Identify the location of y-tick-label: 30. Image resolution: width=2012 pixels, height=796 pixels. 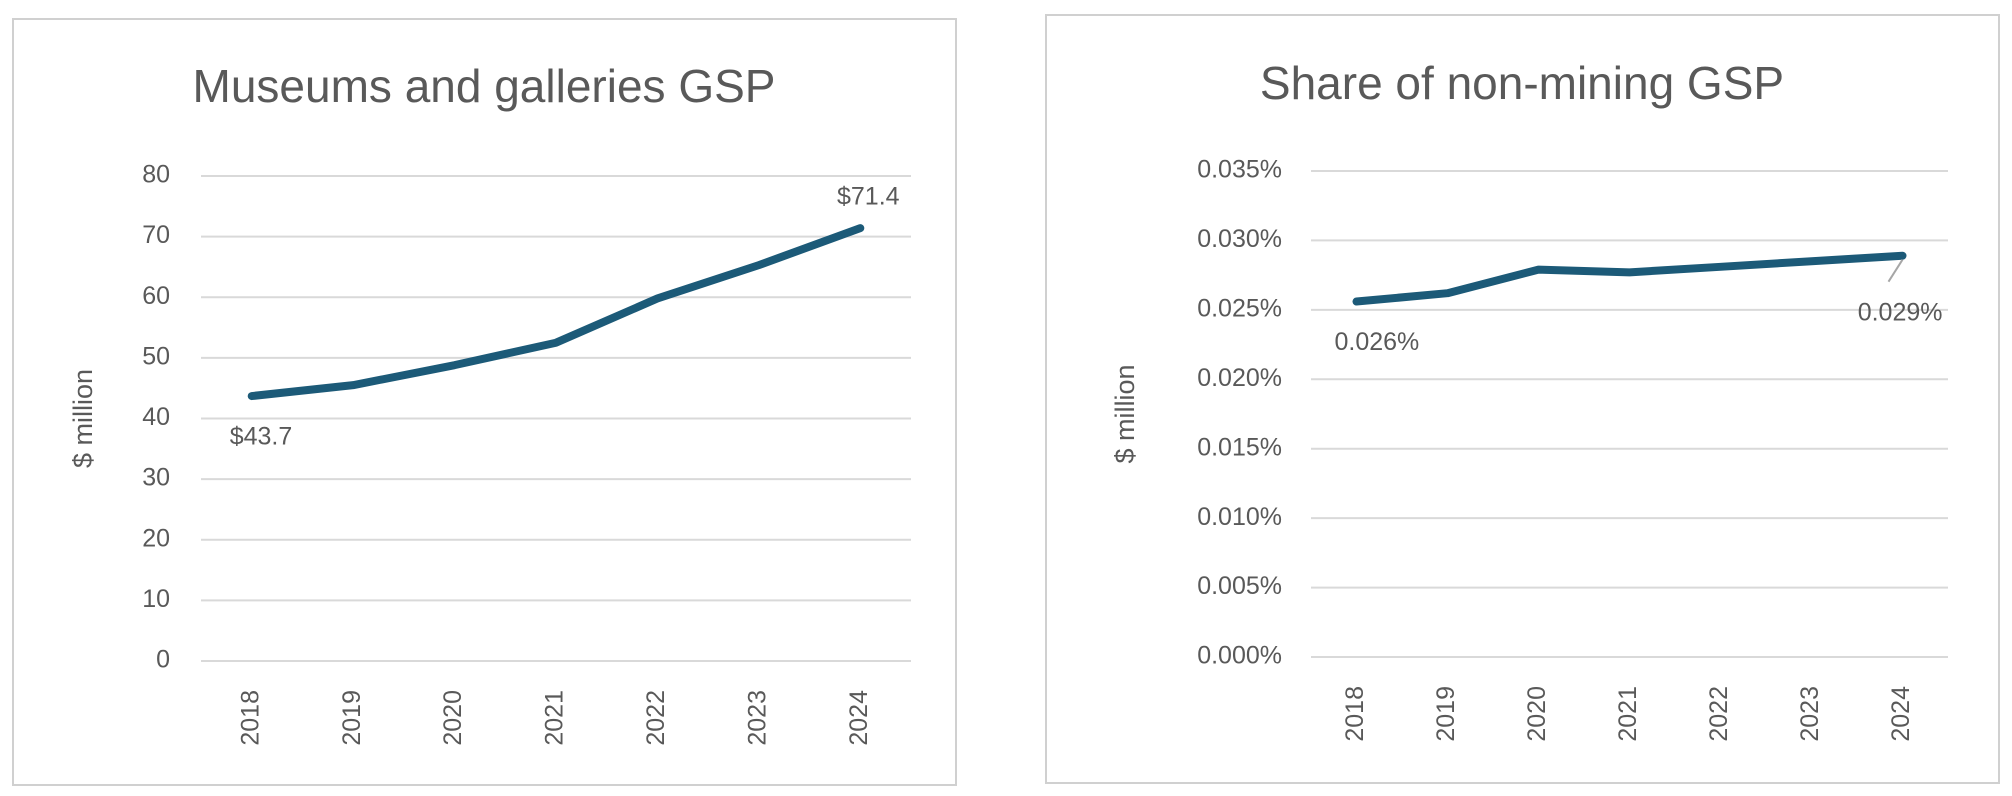
(156, 478).